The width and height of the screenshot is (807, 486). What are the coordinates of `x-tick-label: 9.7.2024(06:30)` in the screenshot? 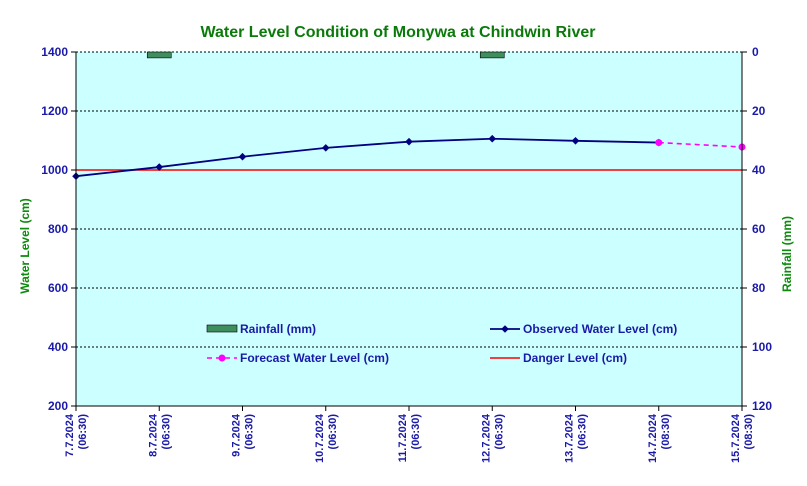 It's located at (243, 435).